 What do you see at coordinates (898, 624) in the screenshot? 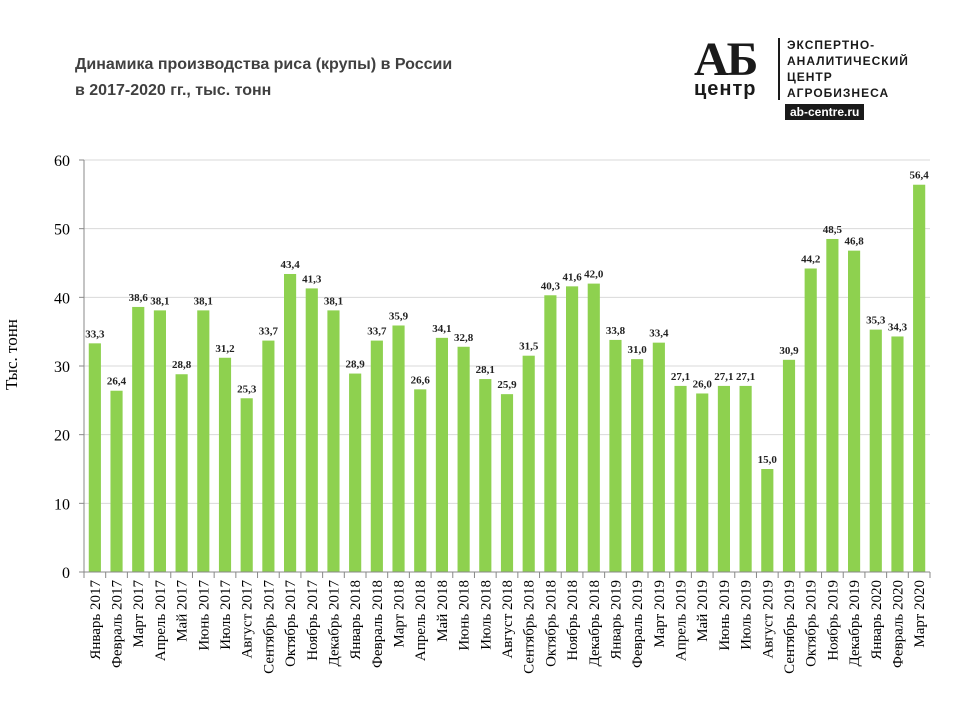
I see `x-tick-label: Февраль 2020` at bounding box center [898, 624].